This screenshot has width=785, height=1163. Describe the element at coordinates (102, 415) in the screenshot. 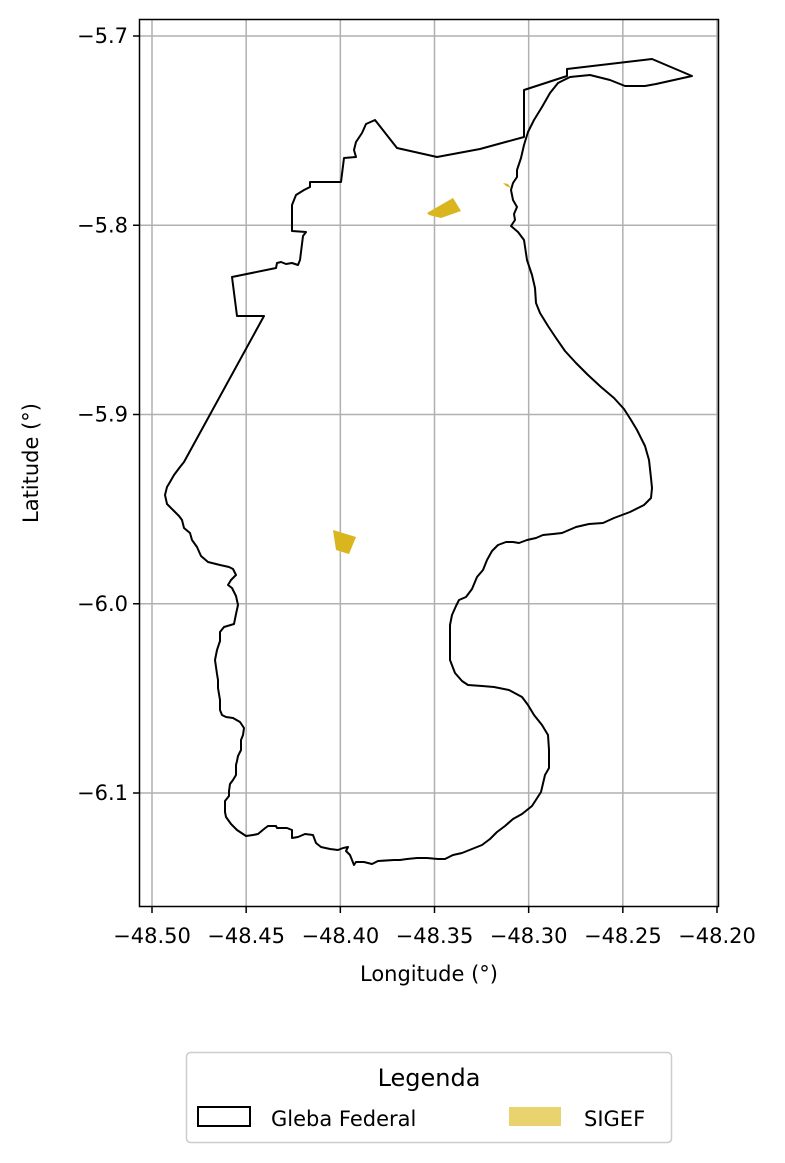

I see `y-tick-label: −5.9` at that location.